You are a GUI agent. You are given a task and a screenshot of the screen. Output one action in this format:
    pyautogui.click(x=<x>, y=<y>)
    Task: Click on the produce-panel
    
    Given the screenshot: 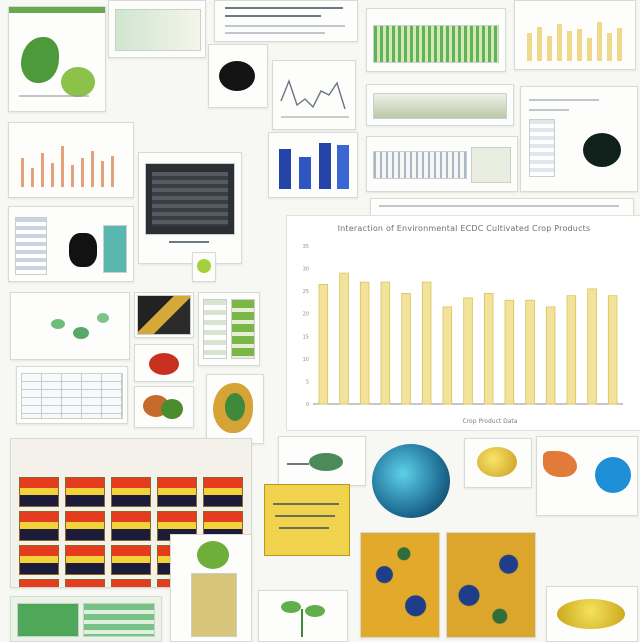 What is the action you would take?
    pyautogui.click(x=164, y=407)
    